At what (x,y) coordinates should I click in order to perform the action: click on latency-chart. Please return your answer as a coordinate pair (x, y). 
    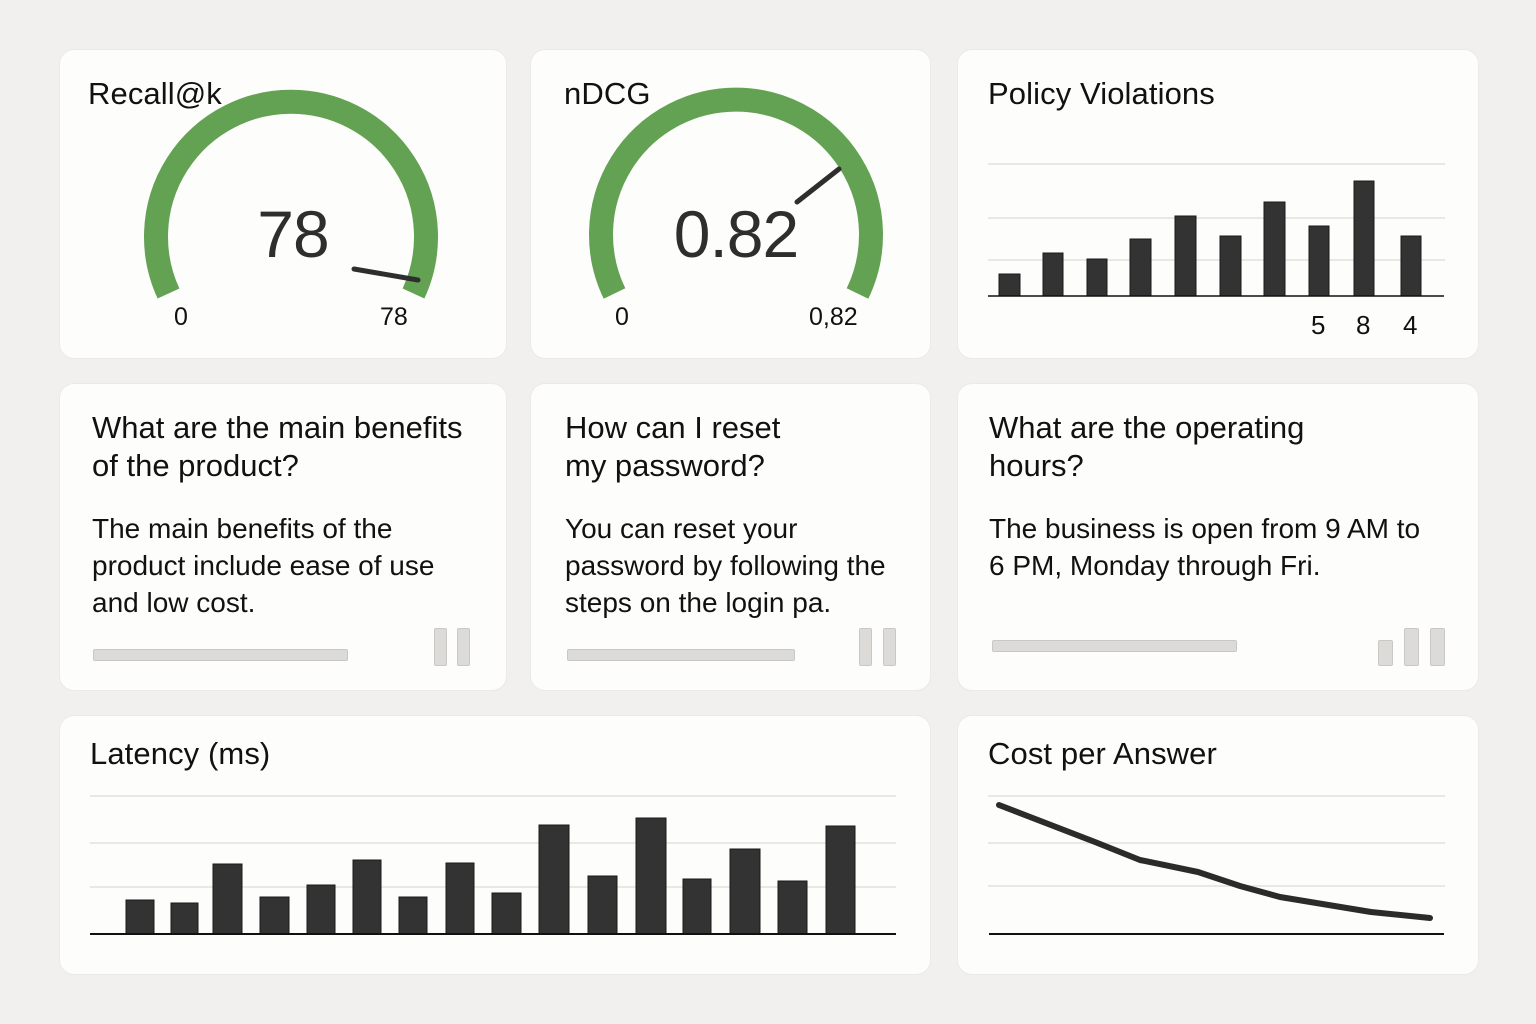
    Looking at the image, I should click on (493, 865).